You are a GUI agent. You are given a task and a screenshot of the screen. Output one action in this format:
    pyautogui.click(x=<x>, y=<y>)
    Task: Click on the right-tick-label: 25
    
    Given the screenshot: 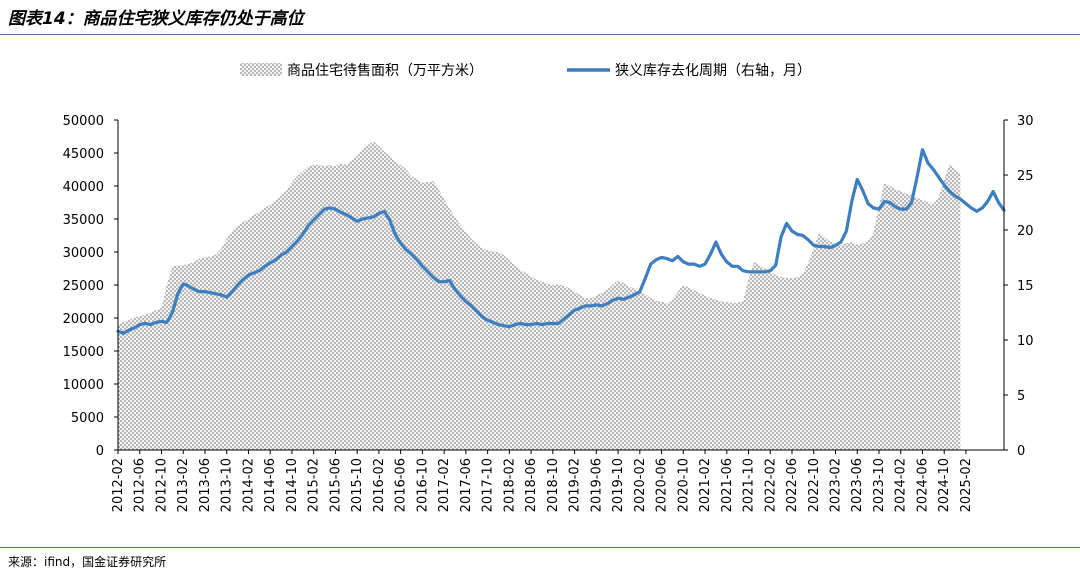 What is the action you would take?
    pyautogui.click(x=1025, y=176)
    